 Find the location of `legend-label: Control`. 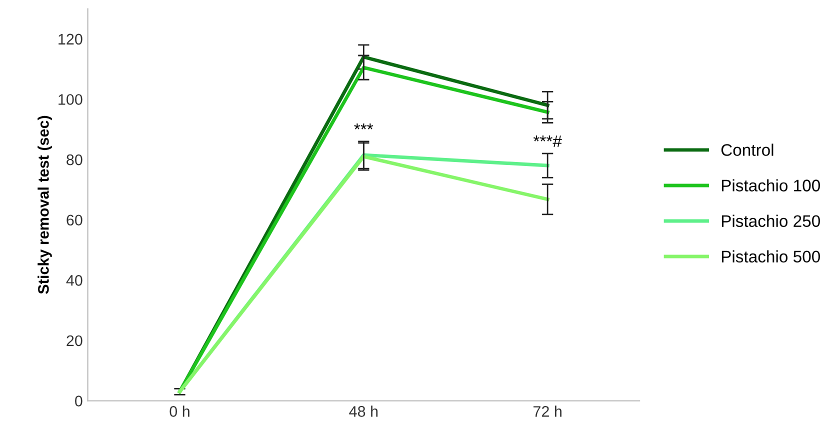

legend-label: Control is located at coordinates (747, 150).